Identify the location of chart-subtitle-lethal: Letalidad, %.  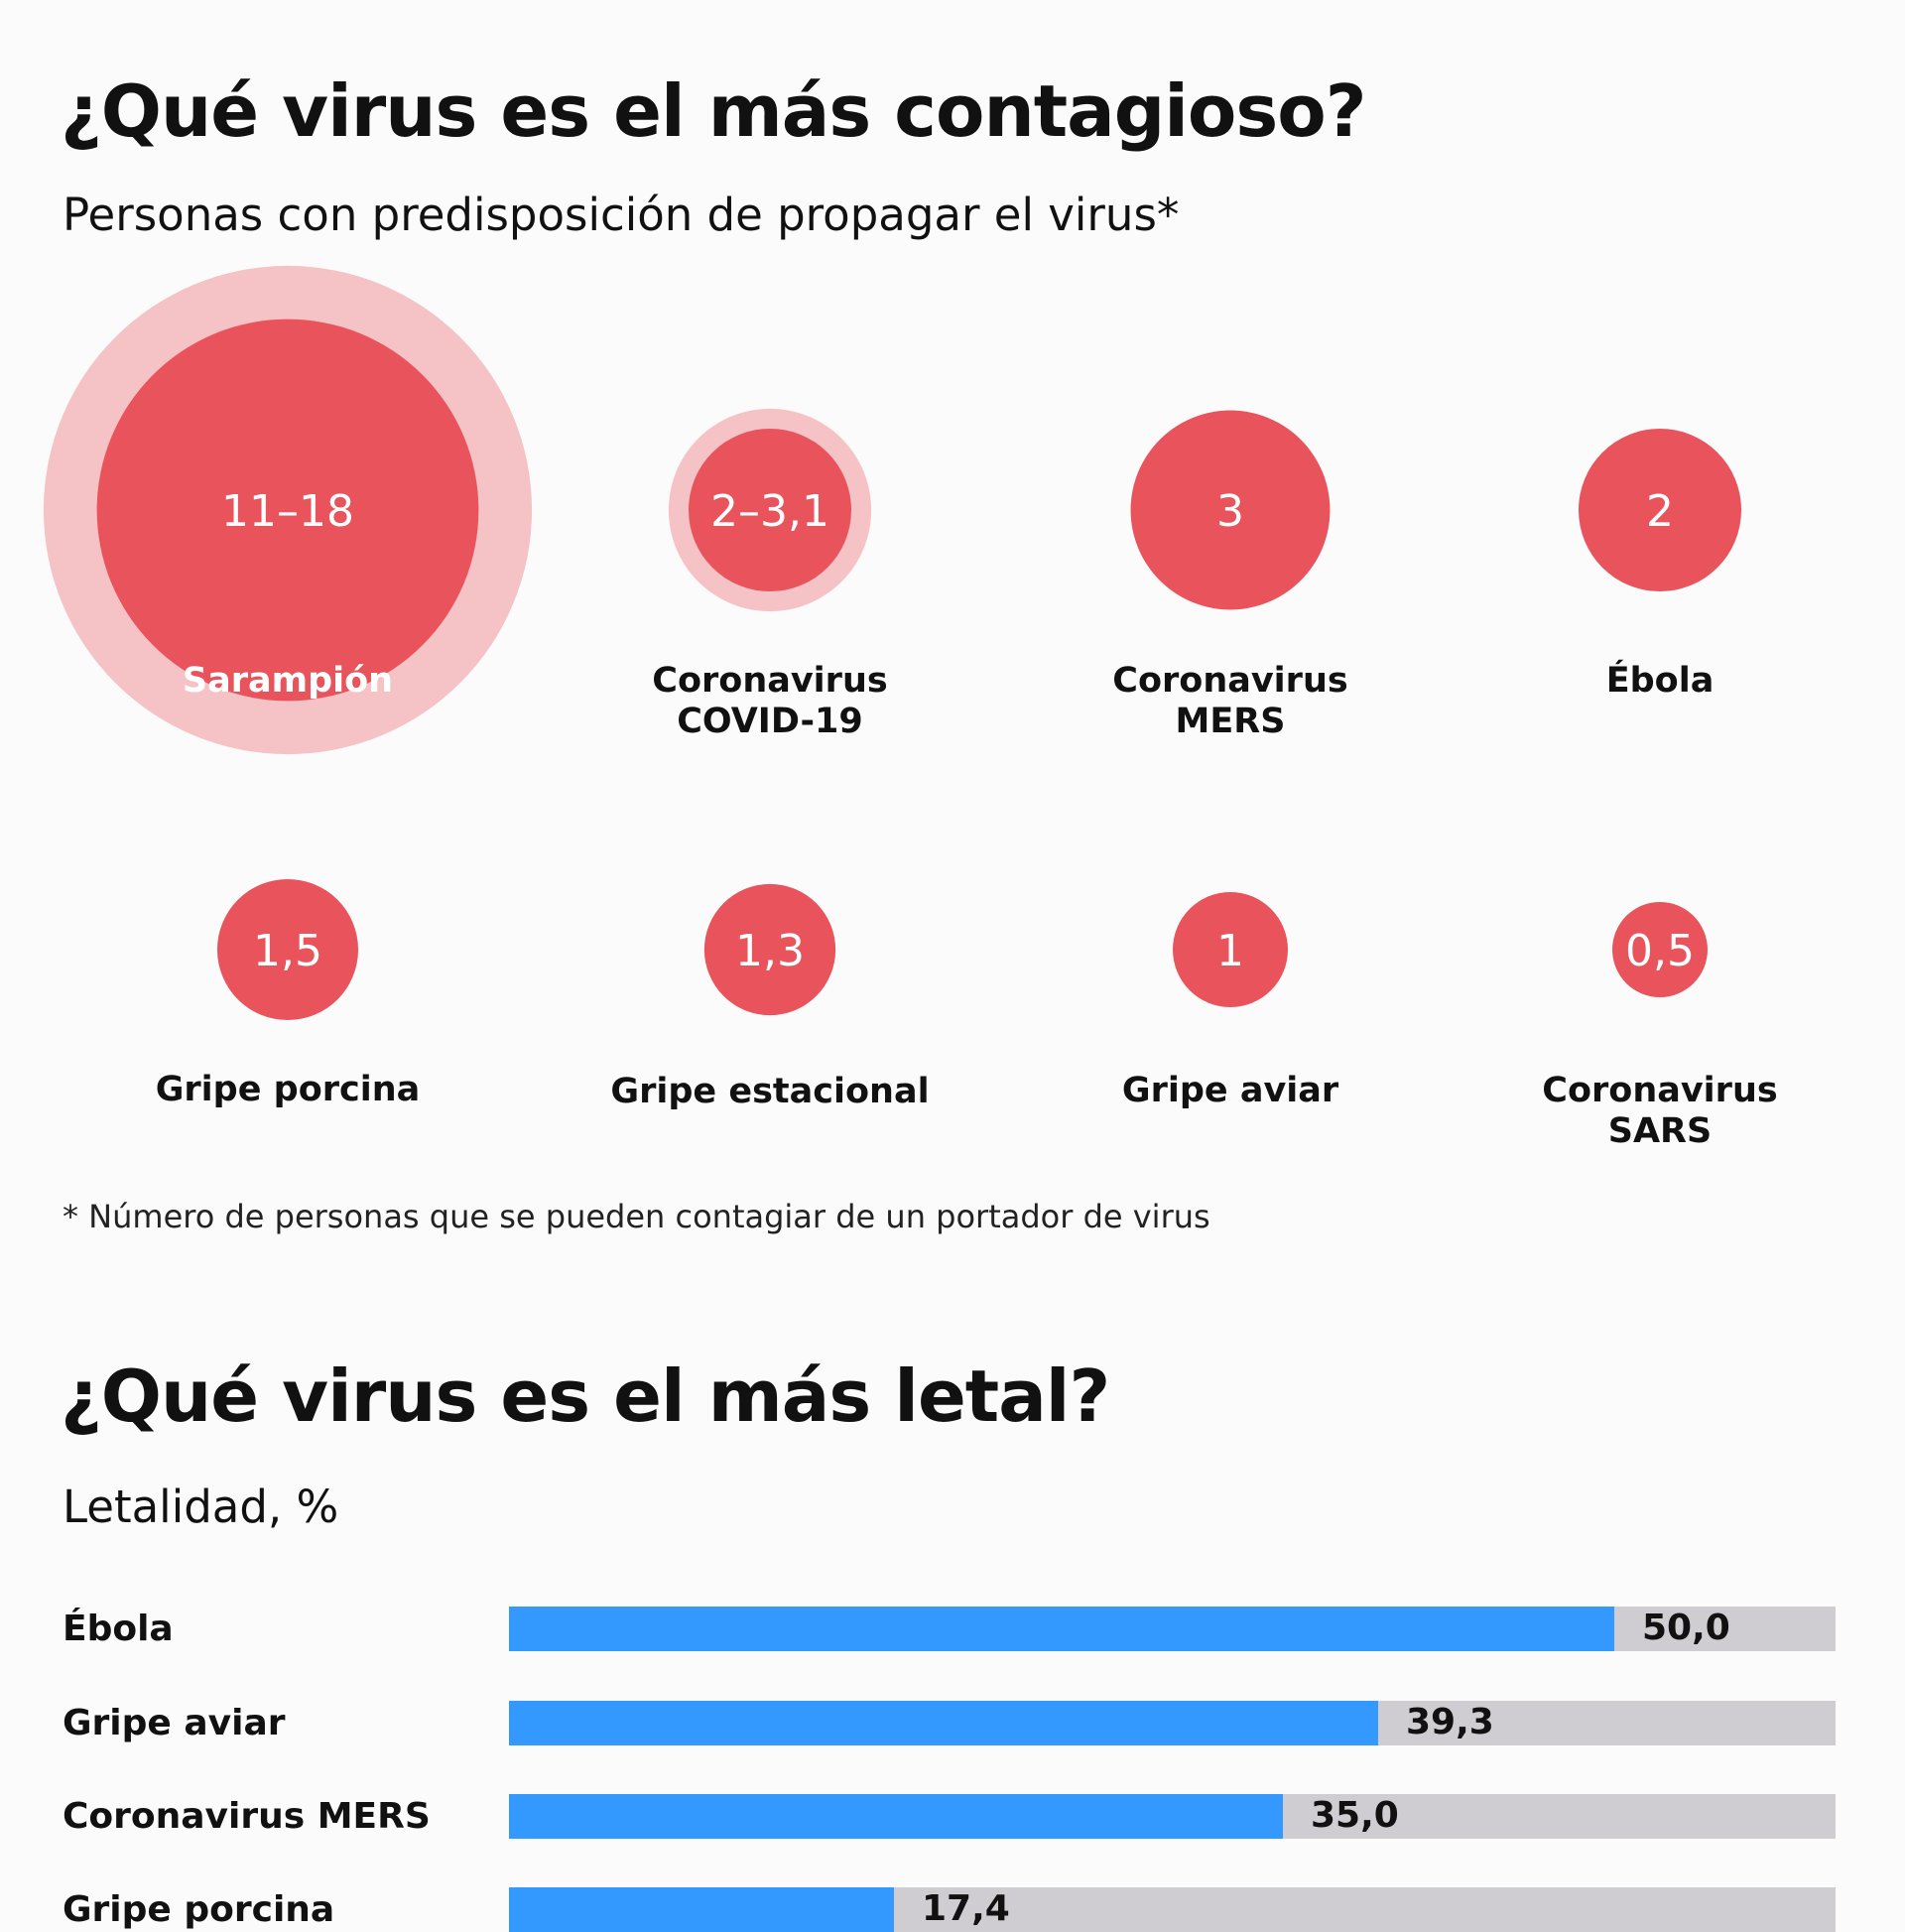
(201, 1507).